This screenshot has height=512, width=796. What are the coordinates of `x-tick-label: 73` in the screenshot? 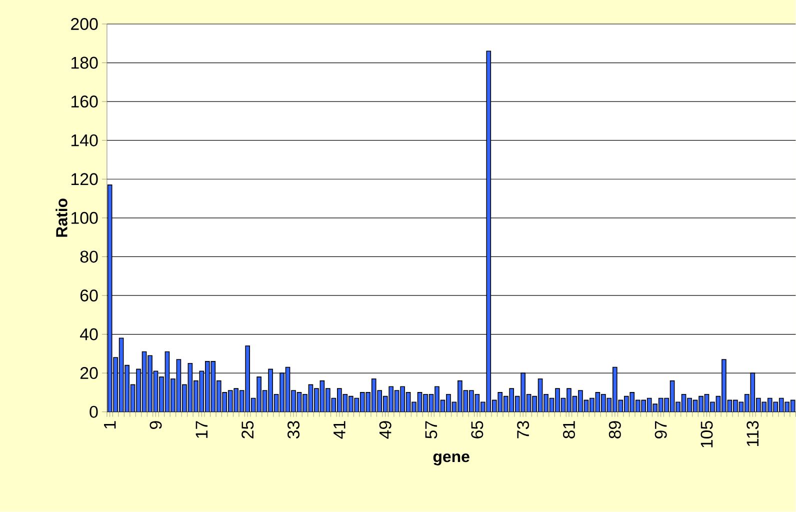 It's located at (523, 429).